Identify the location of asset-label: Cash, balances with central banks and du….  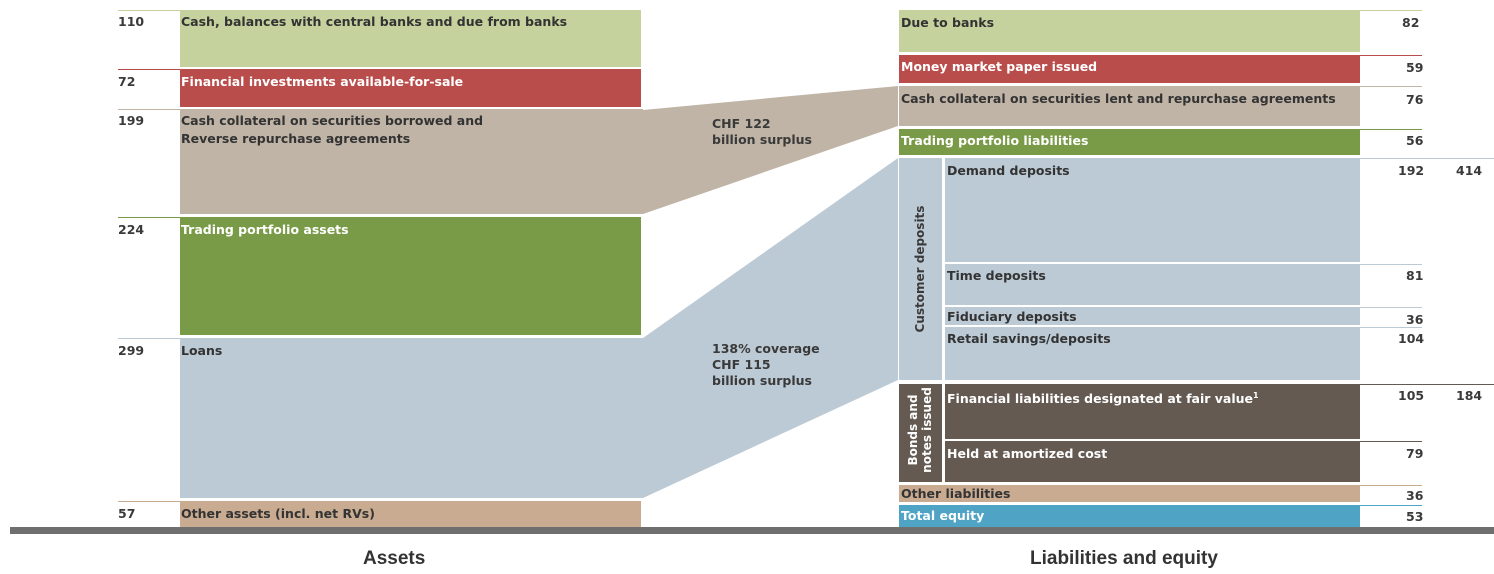
(374, 21).